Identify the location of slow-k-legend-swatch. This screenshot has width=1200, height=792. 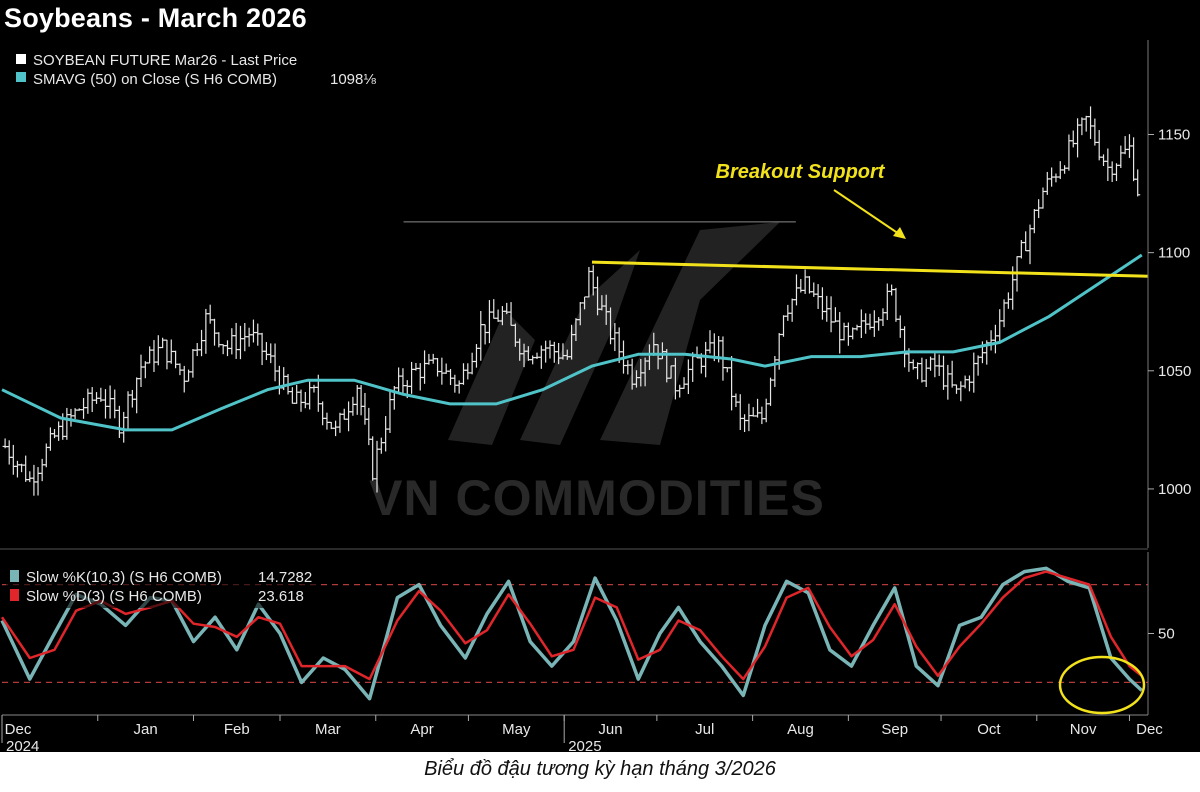
(14, 576).